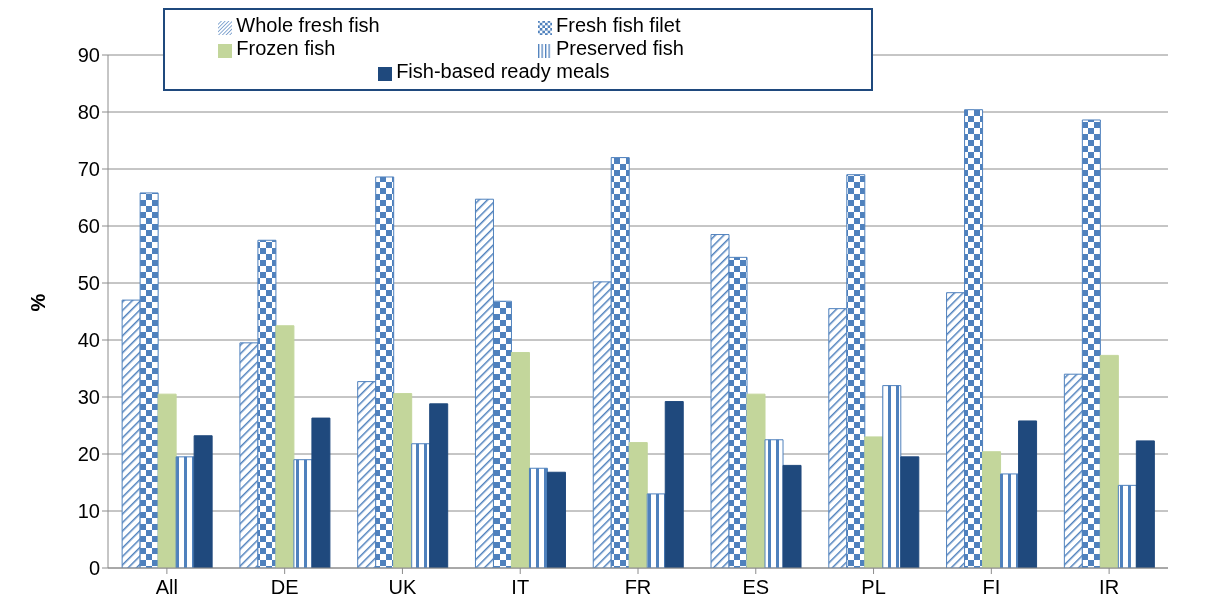 The image size is (1206, 616). What do you see at coordinates (873, 587) in the screenshot?
I see `x-tick-label: PL` at bounding box center [873, 587].